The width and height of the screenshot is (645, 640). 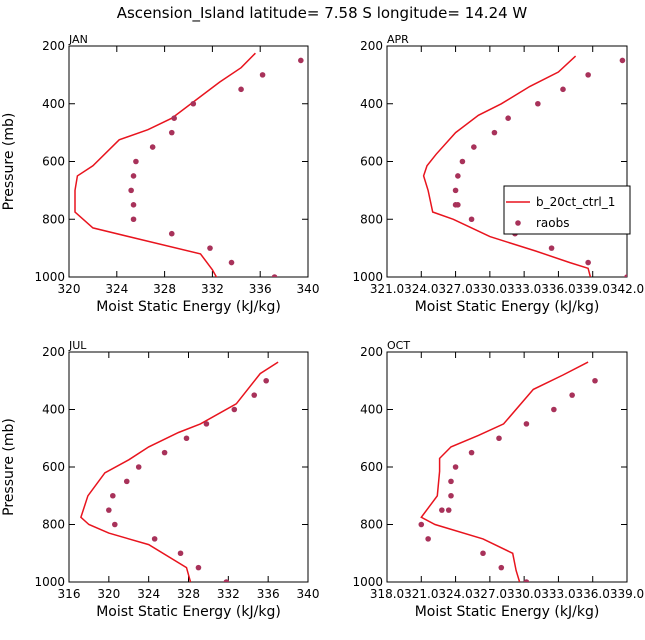 What do you see at coordinates (53, 525) in the screenshot?
I see `y-tick-label: 800` at bounding box center [53, 525].